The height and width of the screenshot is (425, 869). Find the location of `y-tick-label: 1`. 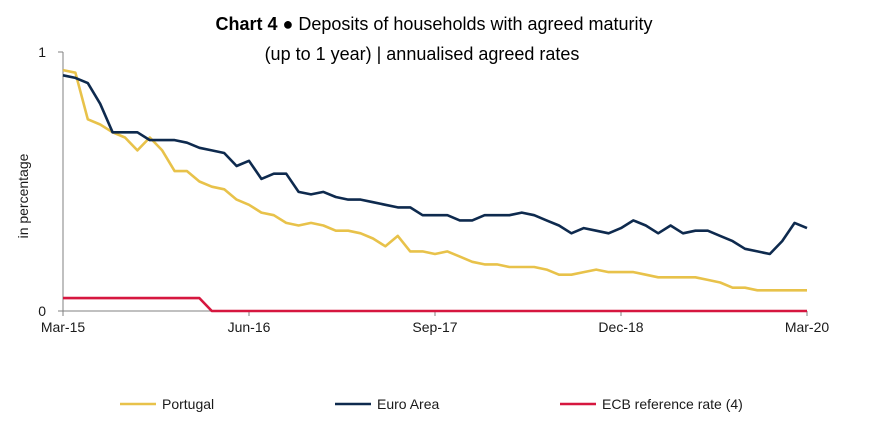

y-tick-label: 1 is located at coordinates (42, 52).